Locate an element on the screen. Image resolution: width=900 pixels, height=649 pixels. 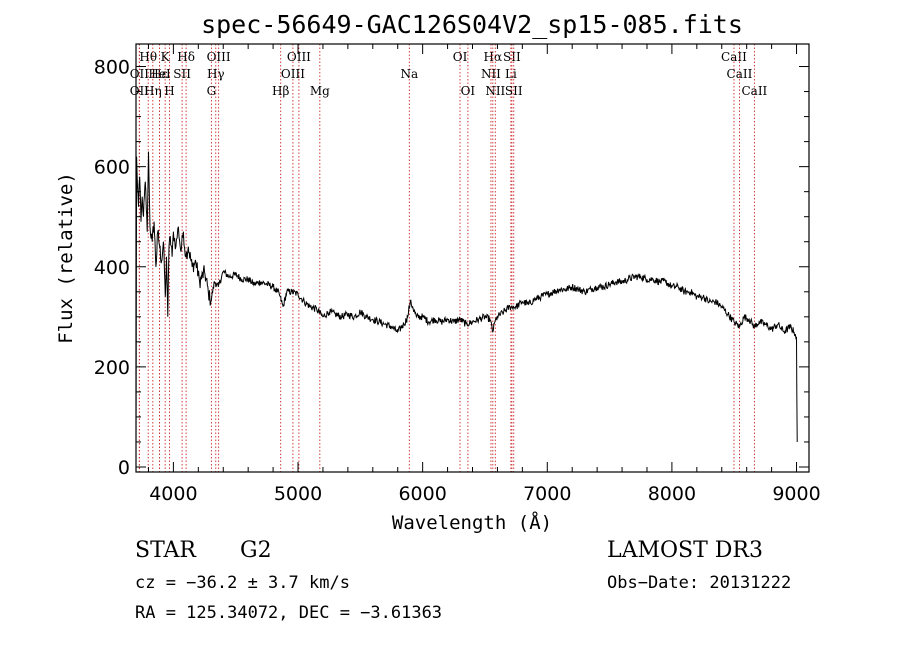
observation-date: Obs−Date: 20131222 is located at coordinates (699, 583).